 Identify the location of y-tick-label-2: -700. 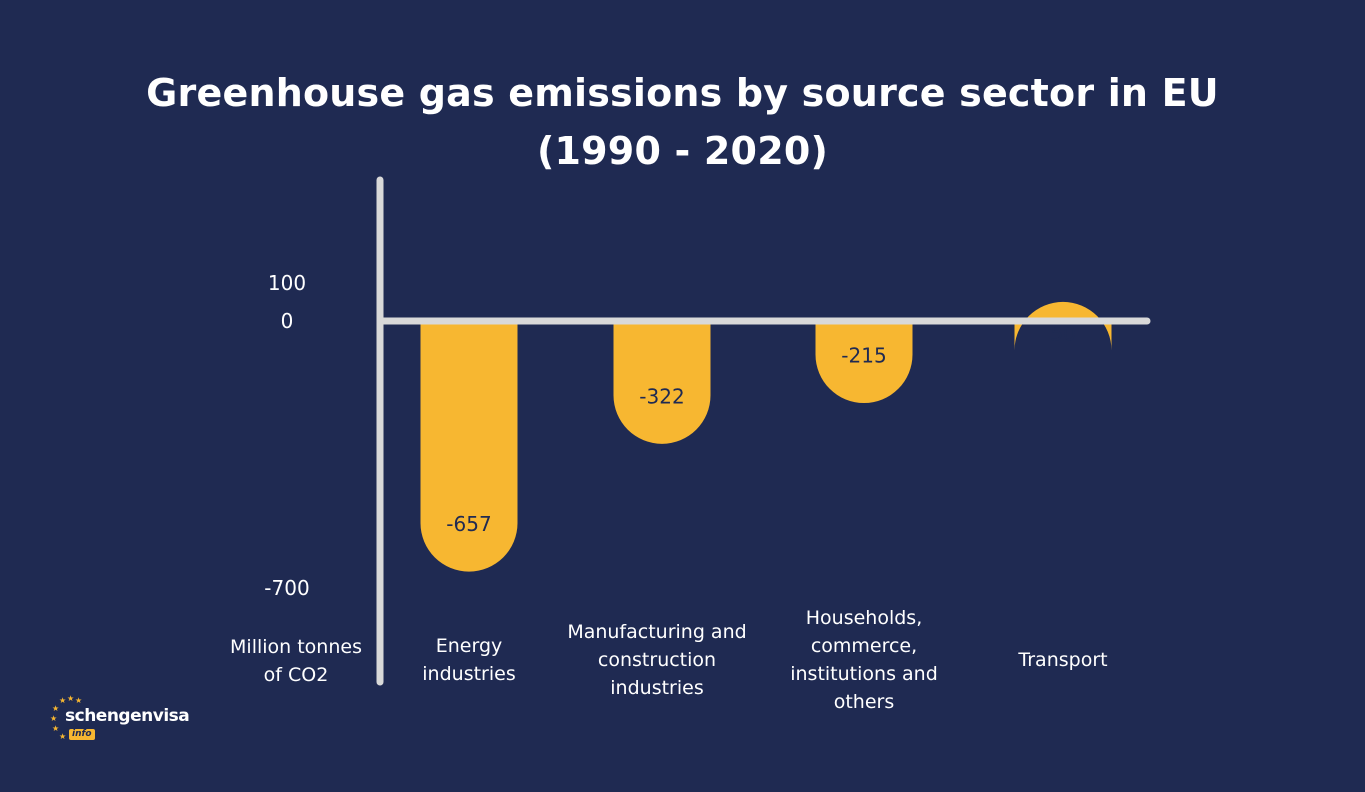
(286, 588).